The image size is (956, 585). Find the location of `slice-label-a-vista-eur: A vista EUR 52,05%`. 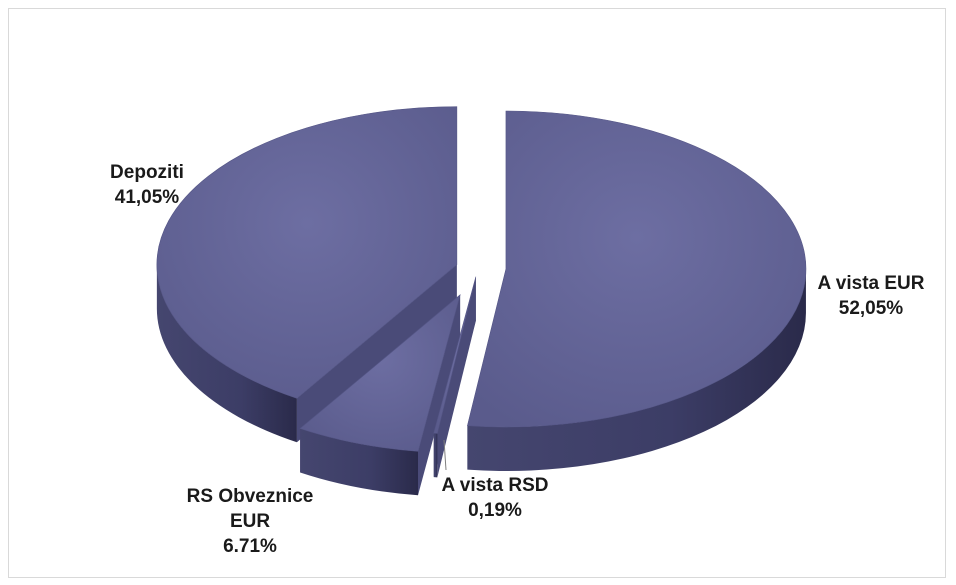

slice-label-a-vista-eur: A vista EUR 52,05% is located at coordinates (871, 296).